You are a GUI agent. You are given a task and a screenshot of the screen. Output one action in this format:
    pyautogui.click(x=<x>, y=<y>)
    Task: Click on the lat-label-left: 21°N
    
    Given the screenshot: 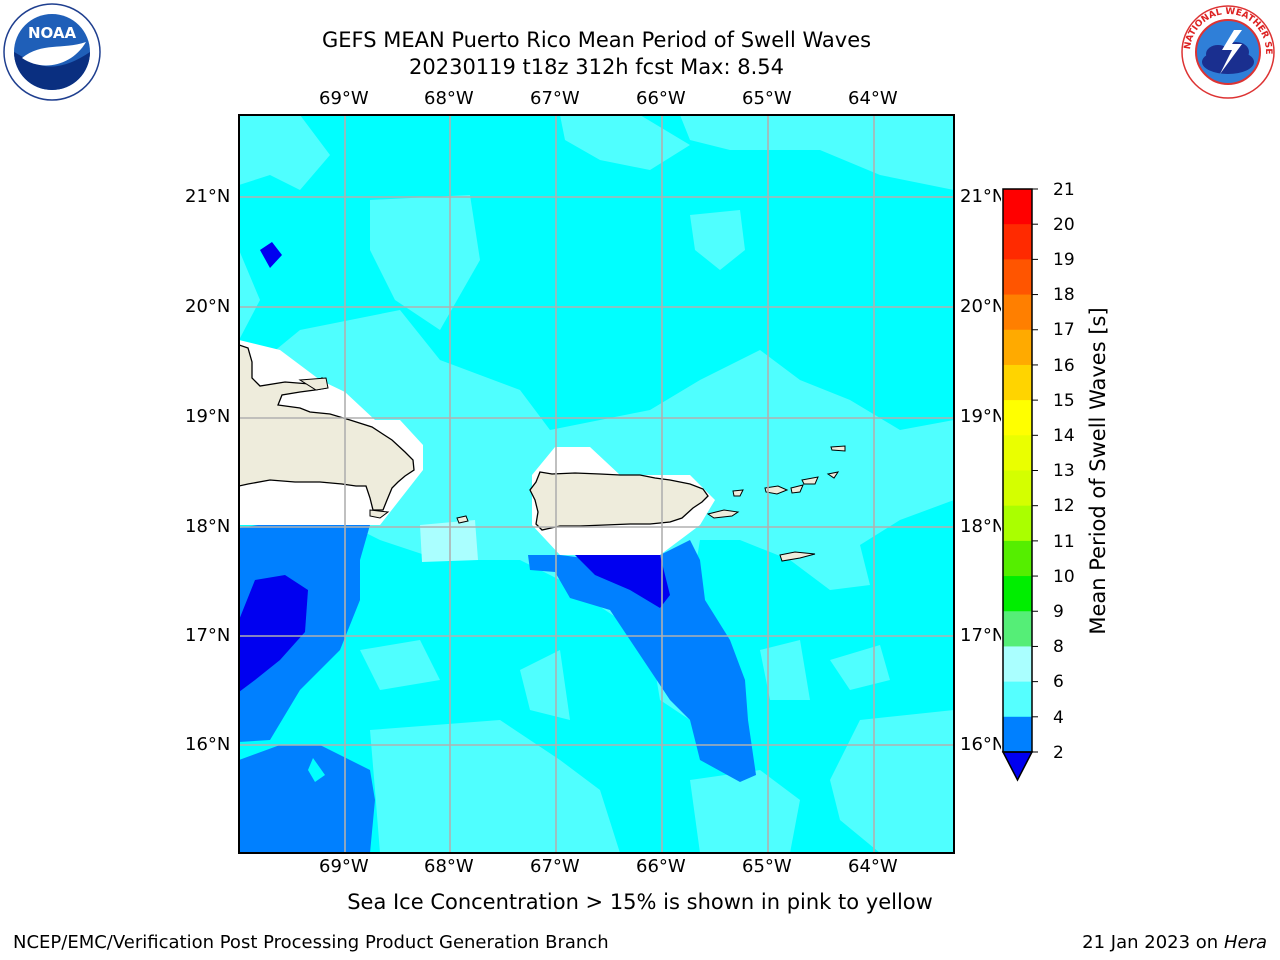 What is the action you would take?
    pyautogui.click(x=208, y=196)
    